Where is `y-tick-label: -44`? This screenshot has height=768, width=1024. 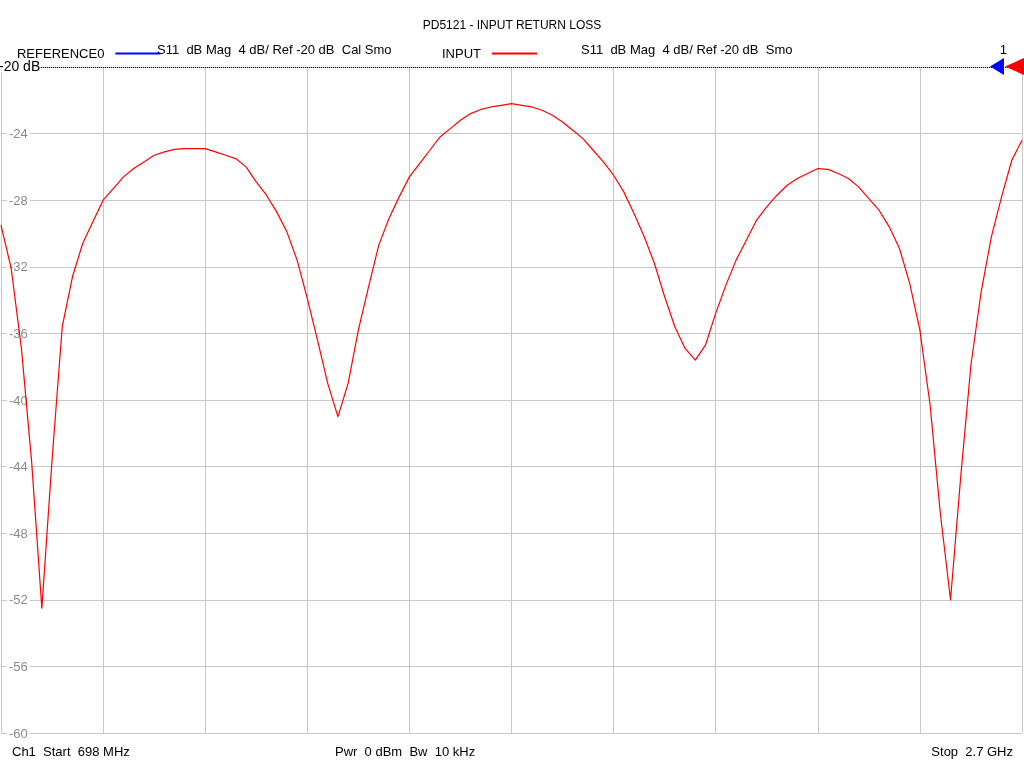
y-tick-label: -44 is located at coordinates (18, 467).